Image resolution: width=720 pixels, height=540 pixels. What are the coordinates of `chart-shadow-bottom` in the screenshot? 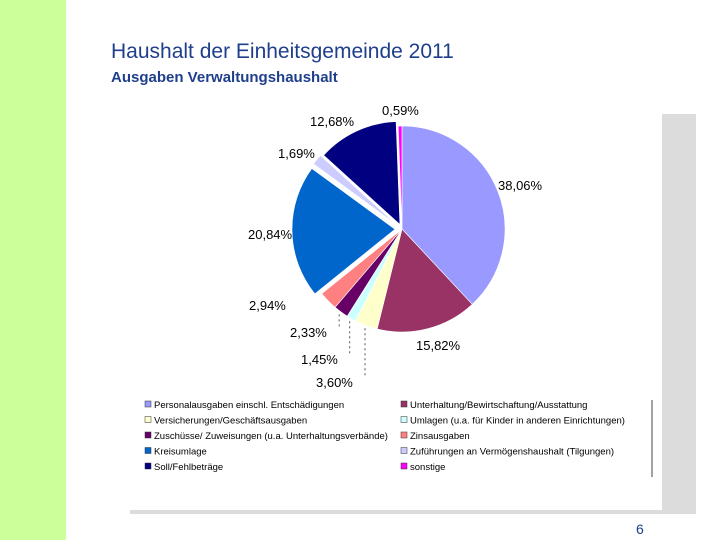 It's located at (413, 512).